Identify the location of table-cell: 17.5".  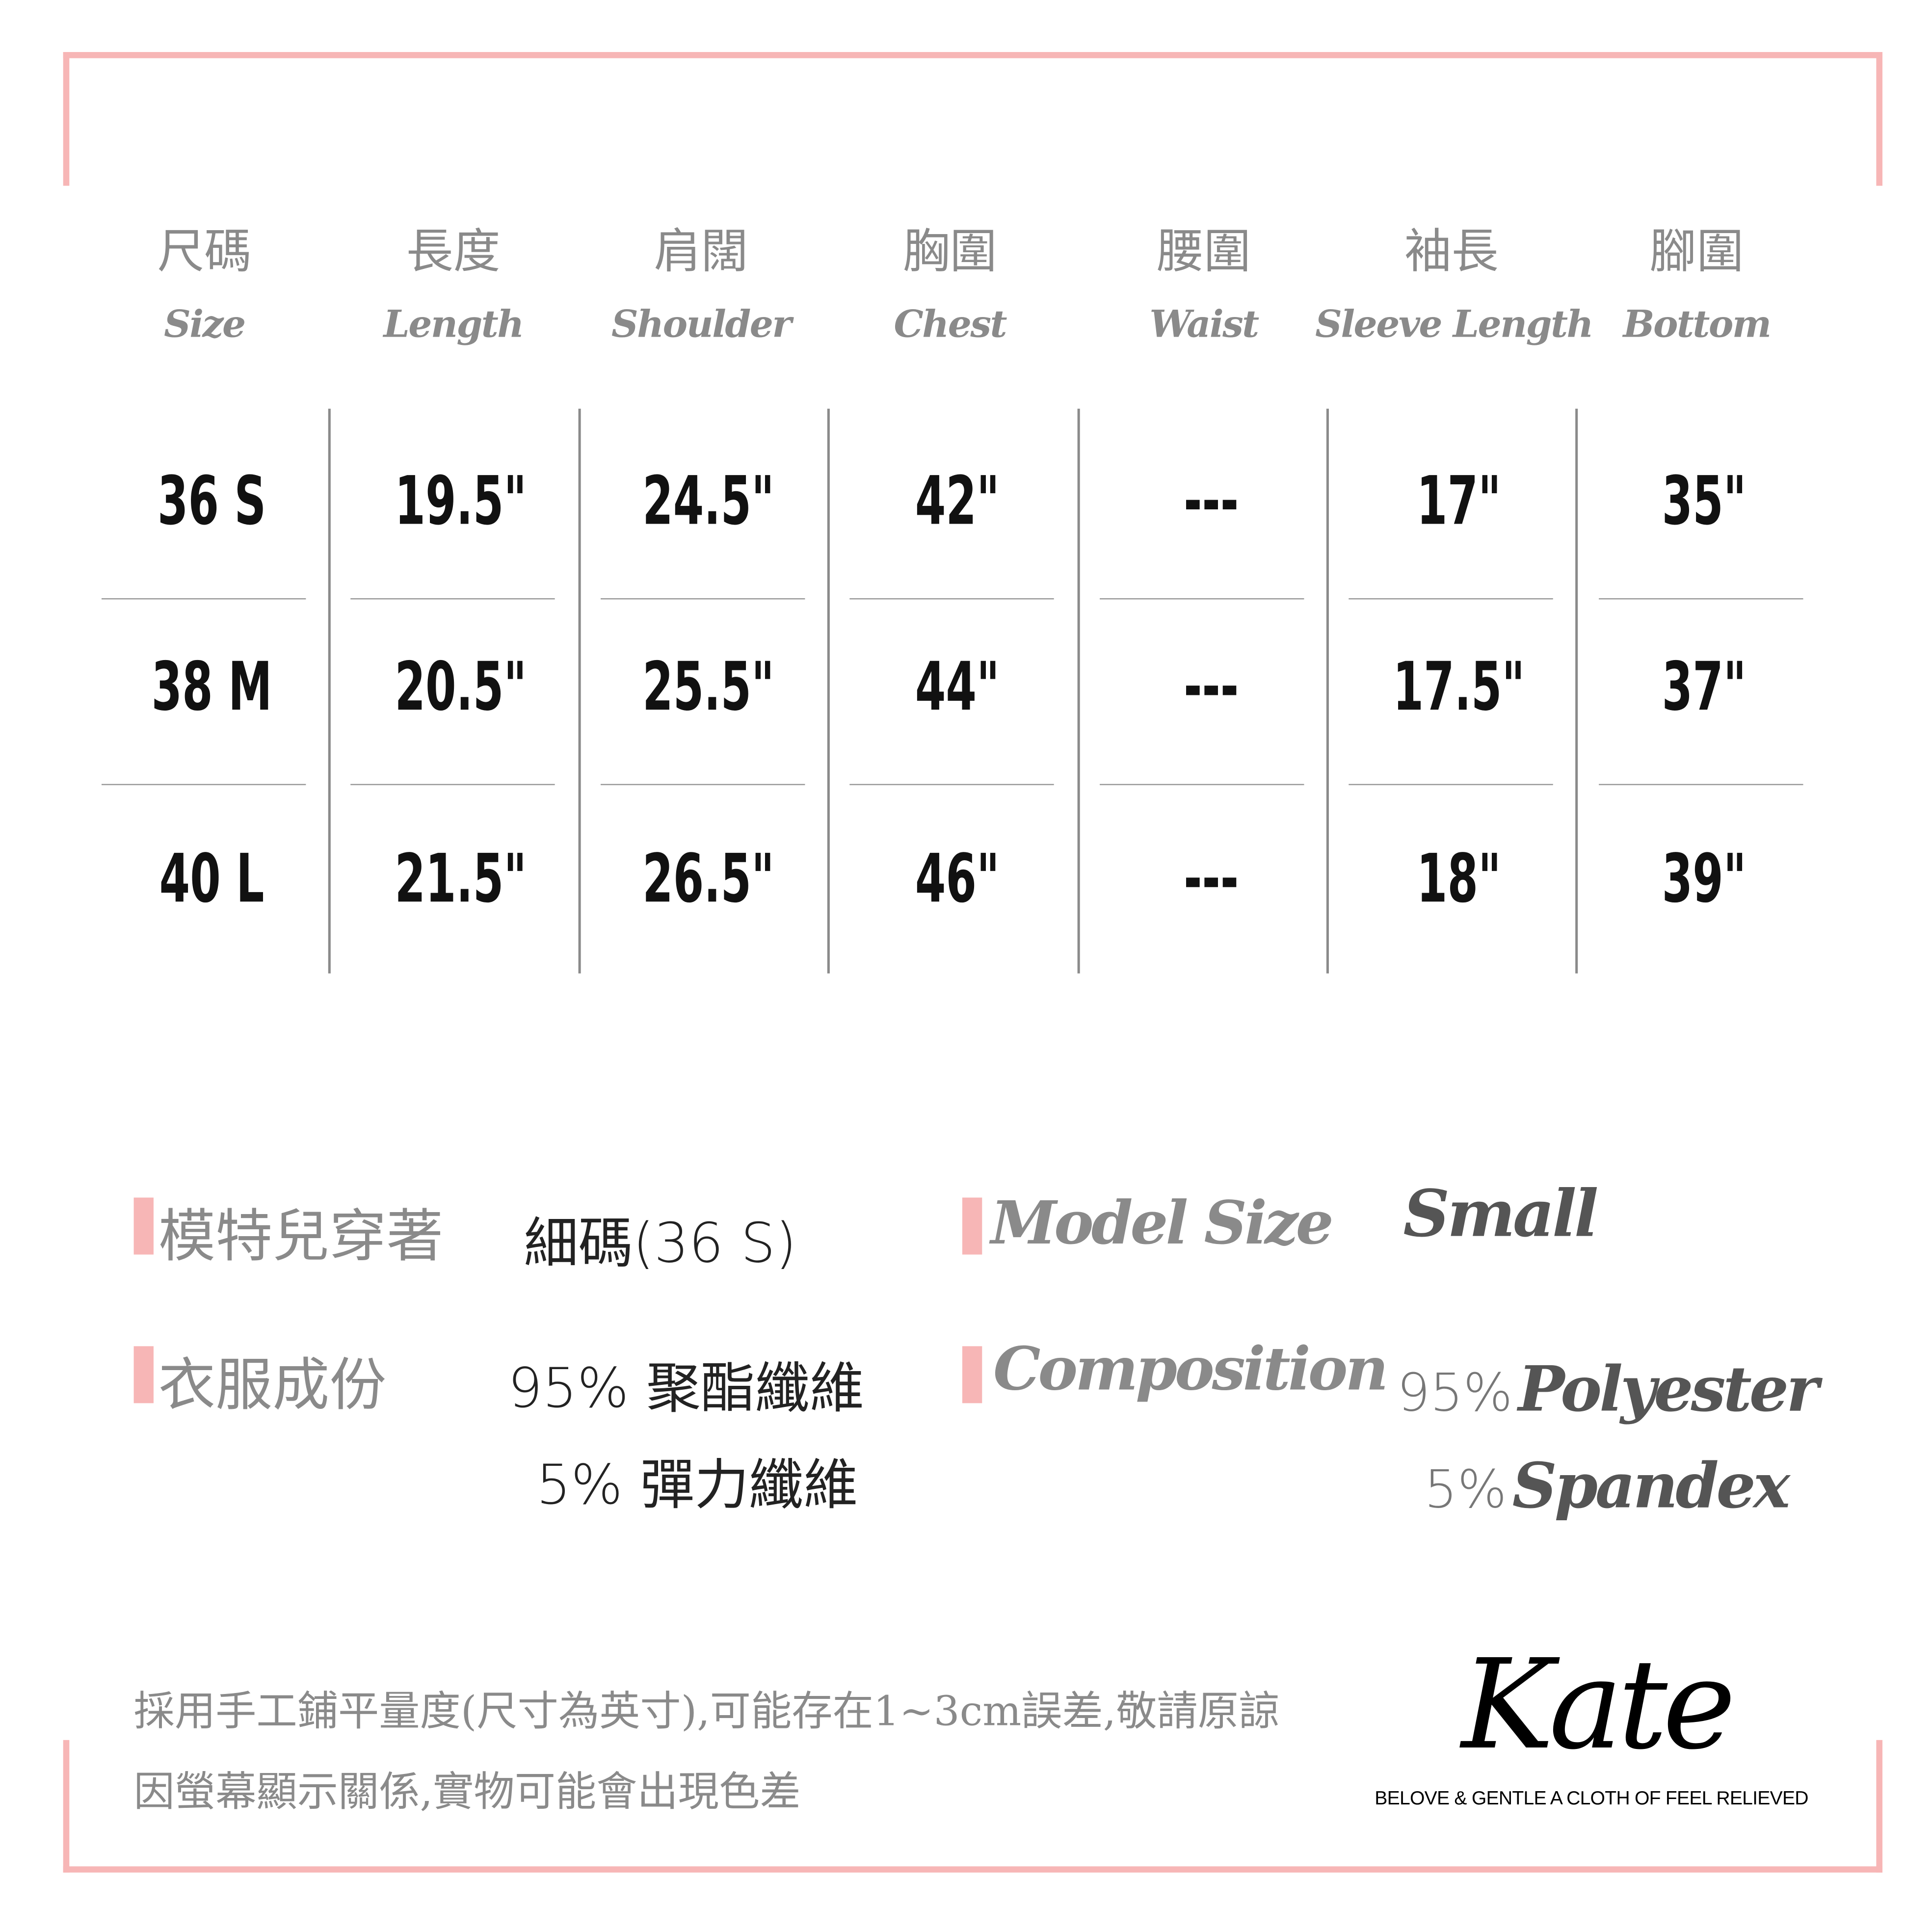
(1459, 687).